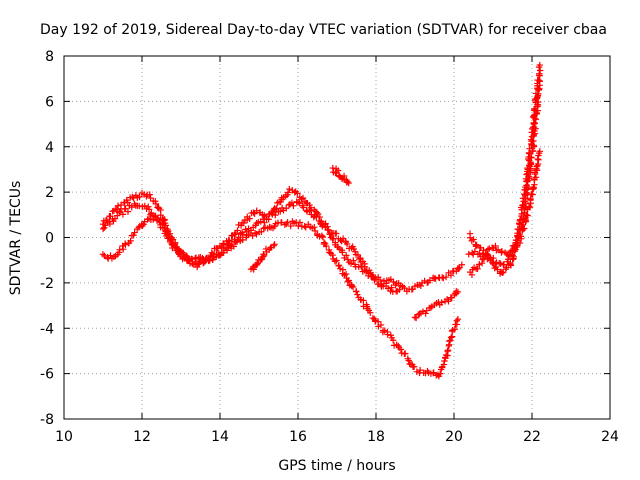  What do you see at coordinates (532, 437) in the screenshot?
I see `x-tick-label: 22` at bounding box center [532, 437].